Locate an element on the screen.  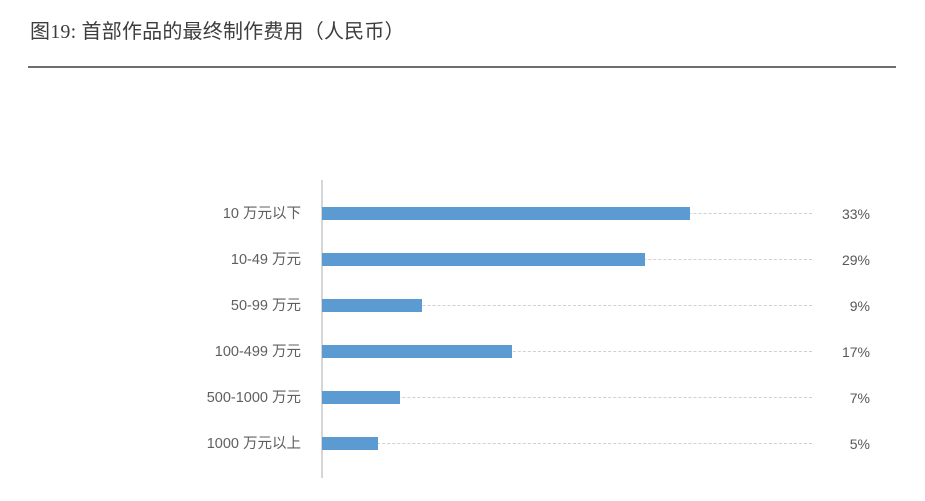
value-label: 33% is located at coordinates (855, 214).